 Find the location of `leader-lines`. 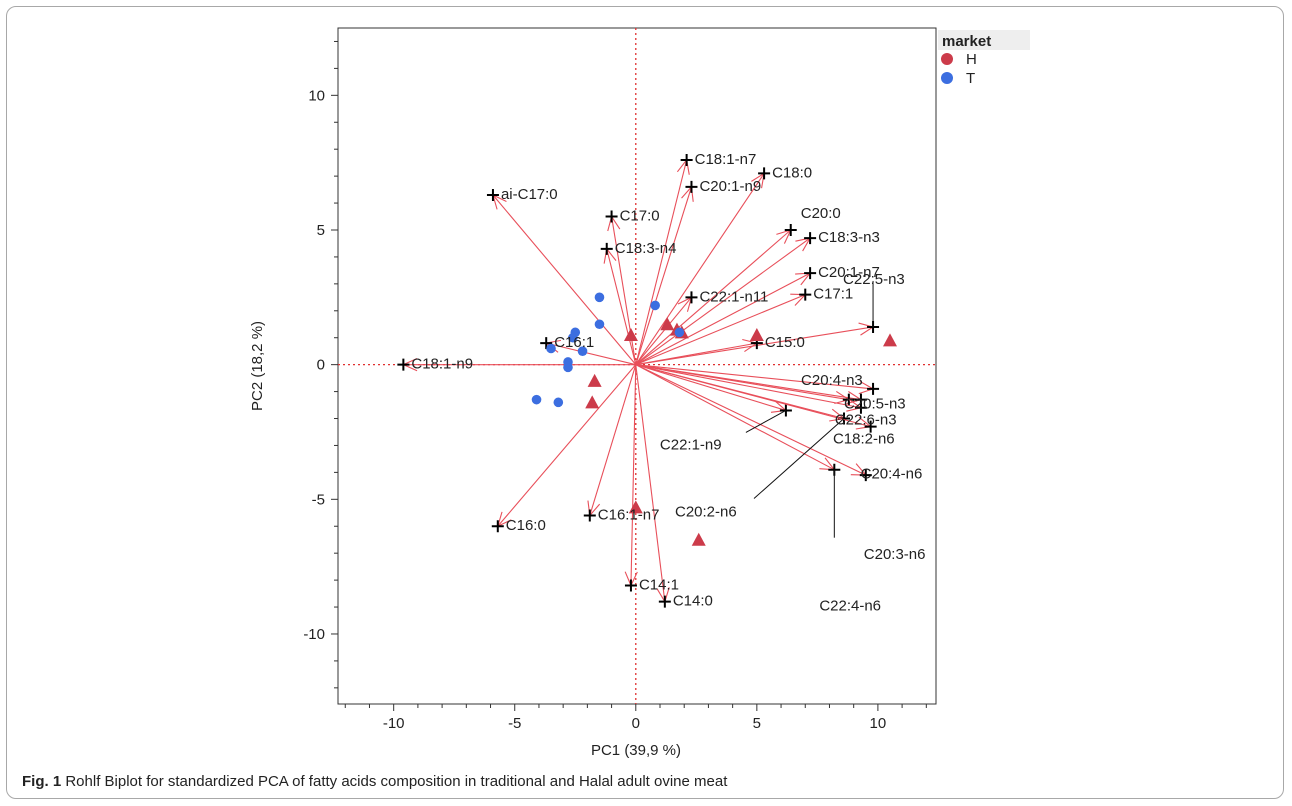

leader-lines is located at coordinates (809, 409).